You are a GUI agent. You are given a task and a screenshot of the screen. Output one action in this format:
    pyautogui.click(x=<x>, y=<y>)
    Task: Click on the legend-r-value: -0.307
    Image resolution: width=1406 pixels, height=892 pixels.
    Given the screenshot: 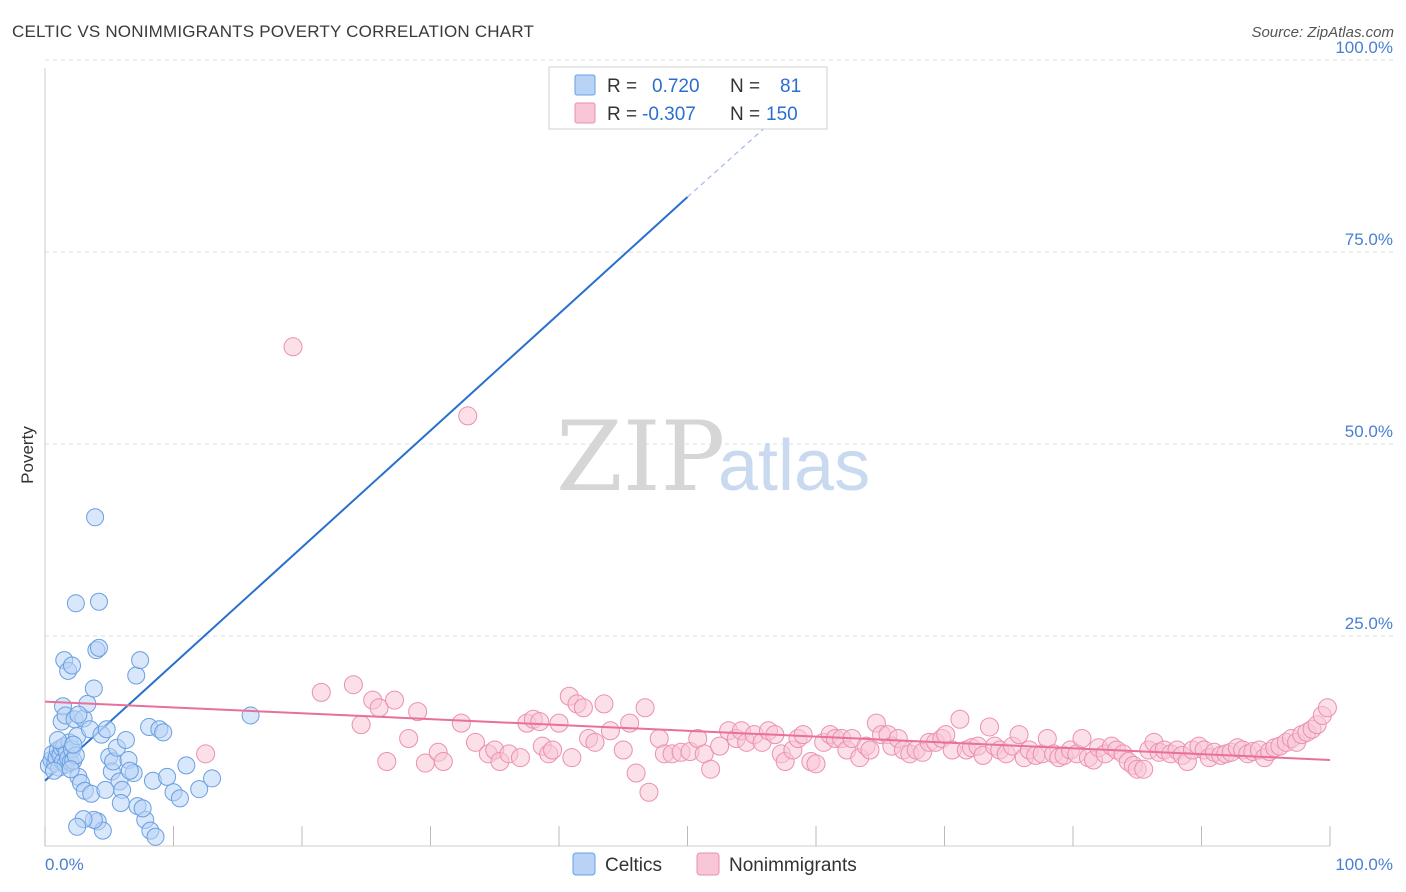 What is the action you would take?
    pyautogui.click(x=669, y=114)
    